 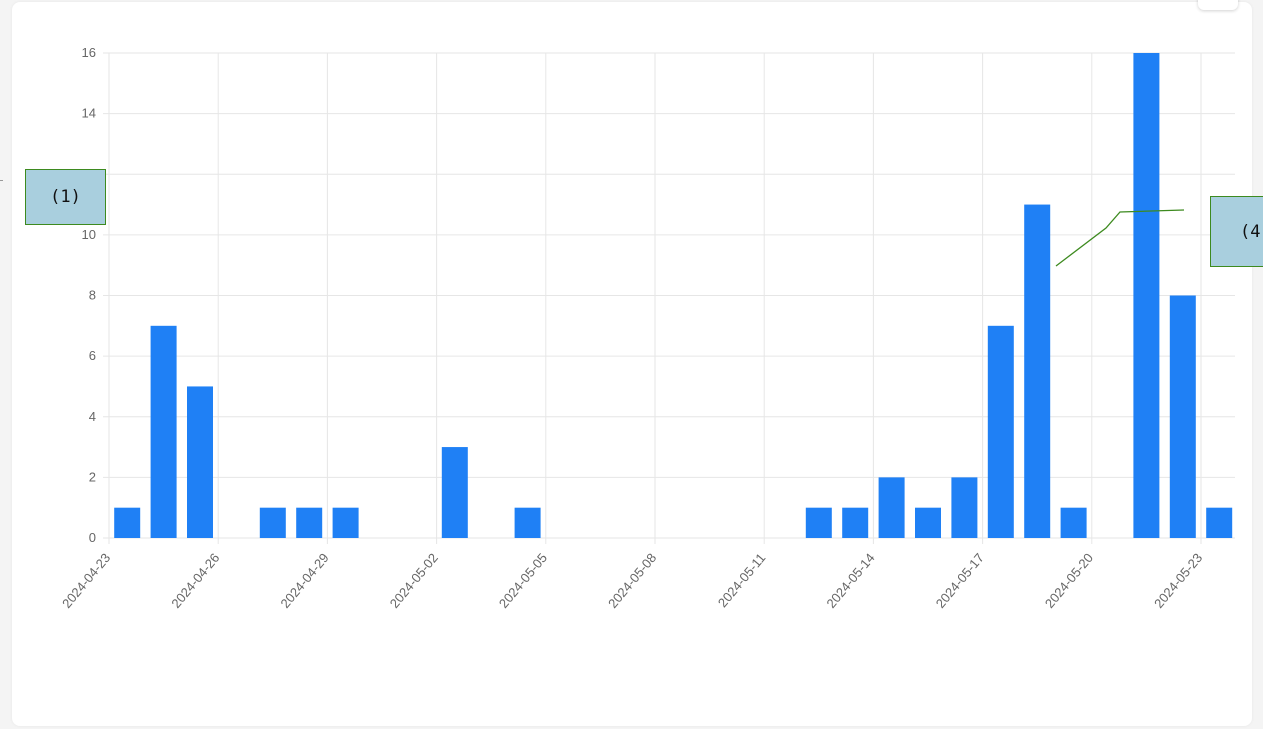 What do you see at coordinates (92, 537) in the screenshot?
I see `y-tick-label: 0` at bounding box center [92, 537].